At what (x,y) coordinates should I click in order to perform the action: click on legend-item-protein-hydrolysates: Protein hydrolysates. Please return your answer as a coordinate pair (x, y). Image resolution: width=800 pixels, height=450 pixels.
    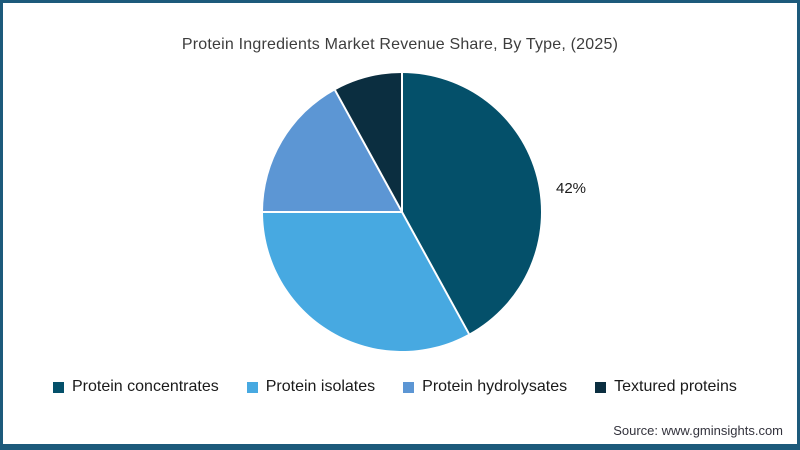
    Looking at the image, I should click on (485, 387).